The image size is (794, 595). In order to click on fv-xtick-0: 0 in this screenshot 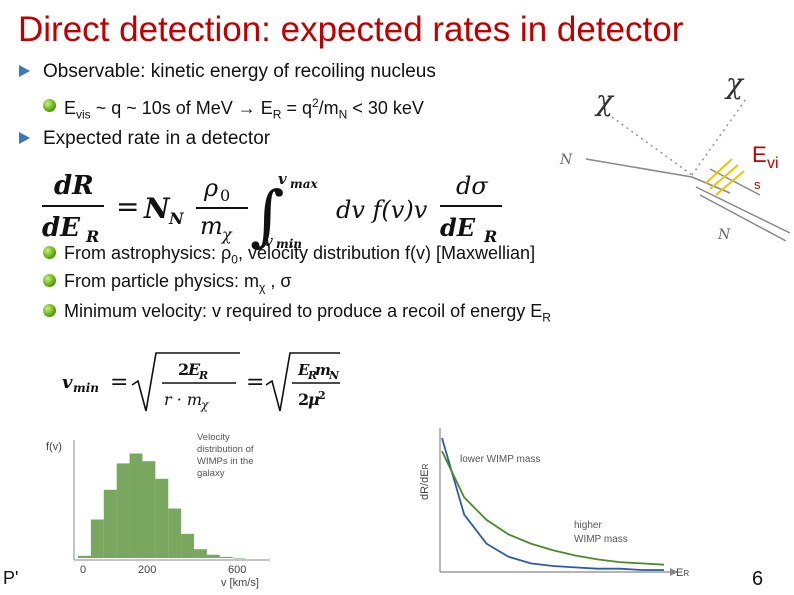, I will do `click(83, 570)`.